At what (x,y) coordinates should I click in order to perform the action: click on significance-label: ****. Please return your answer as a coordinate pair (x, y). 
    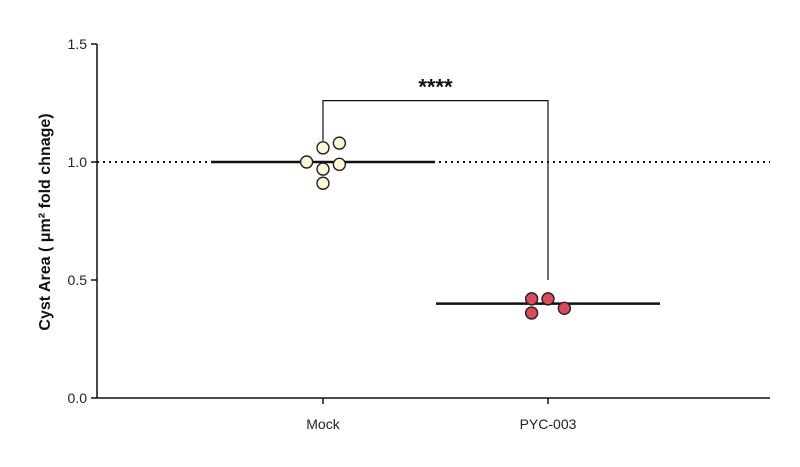
    Looking at the image, I should click on (435, 87).